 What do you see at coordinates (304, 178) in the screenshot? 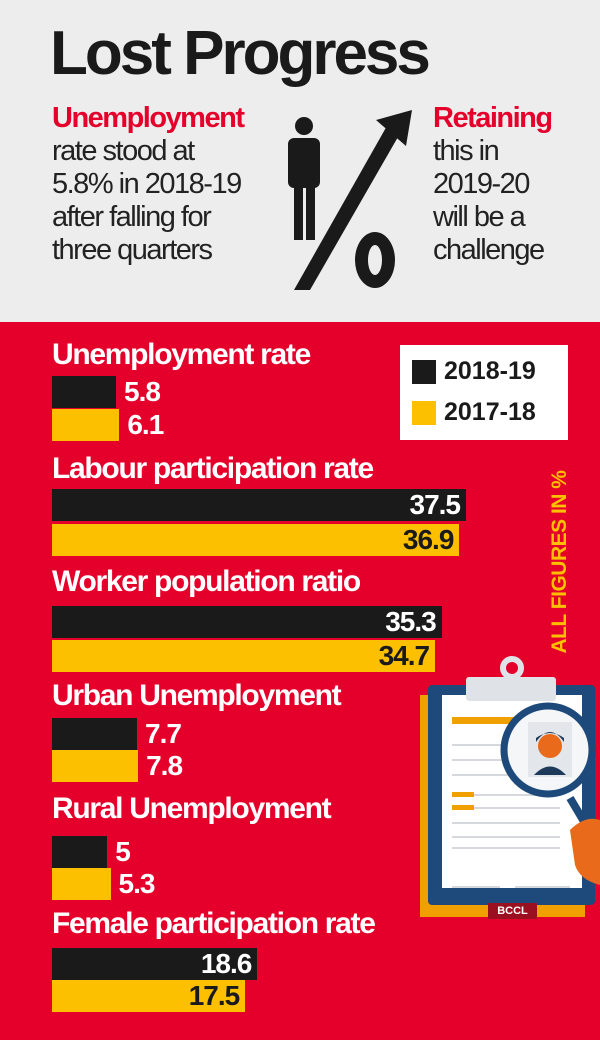
I see `person-icon` at bounding box center [304, 178].